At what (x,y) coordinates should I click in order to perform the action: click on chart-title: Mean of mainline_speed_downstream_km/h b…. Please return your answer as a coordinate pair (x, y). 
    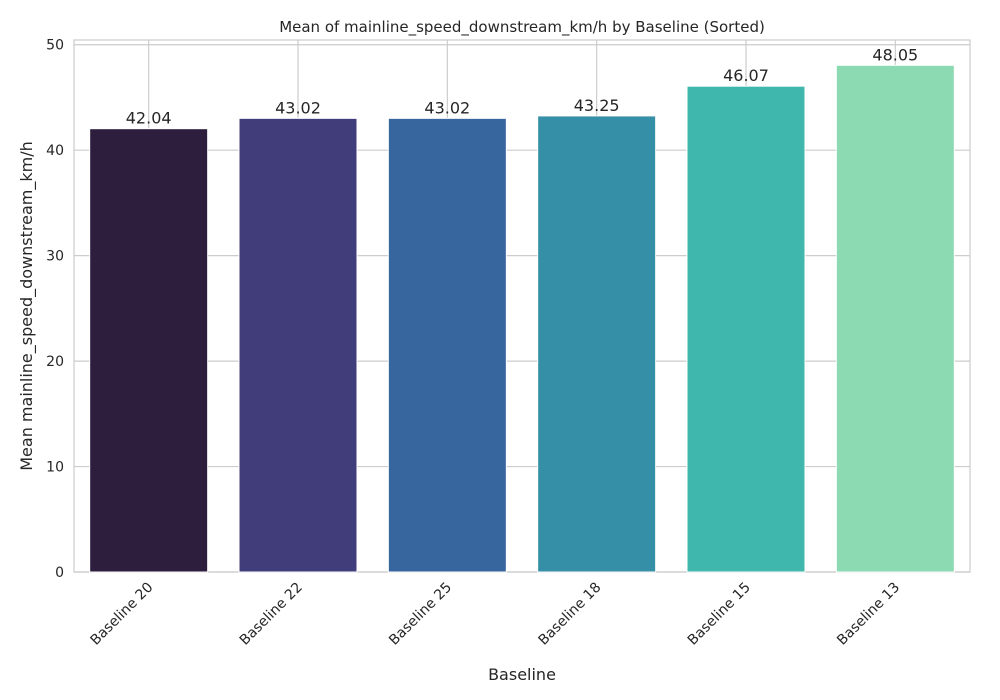
    Looking at the image, I should click on (522, 27).